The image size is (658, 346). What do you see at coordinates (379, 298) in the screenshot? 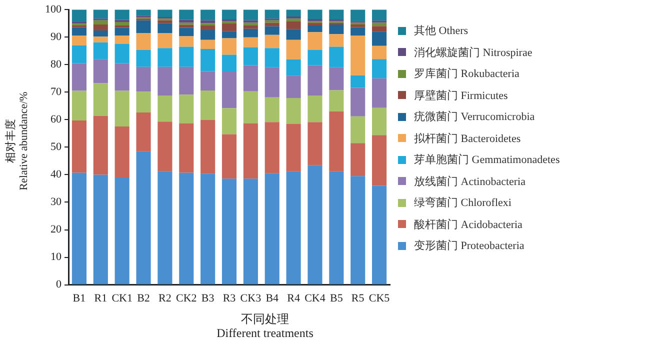
I see `x-tick-label: CK5` at bounding box center [379, 298].